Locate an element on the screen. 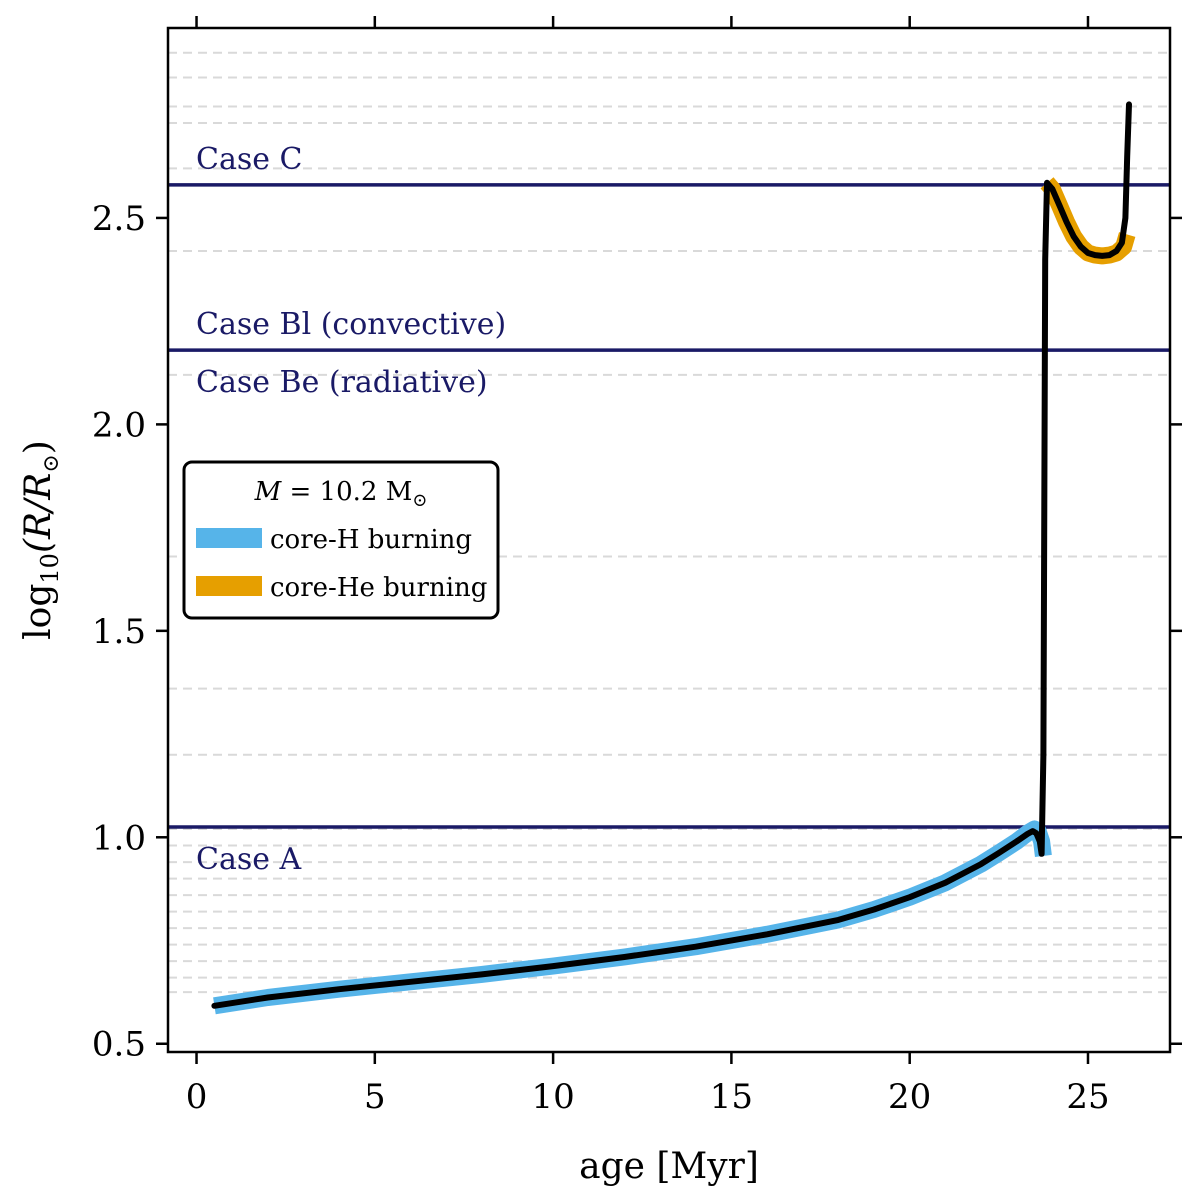 The height and width of the screenshot is (1200, 1200). y-axis-title: log10(R/R⊙) is located at coordinates (41, 540).